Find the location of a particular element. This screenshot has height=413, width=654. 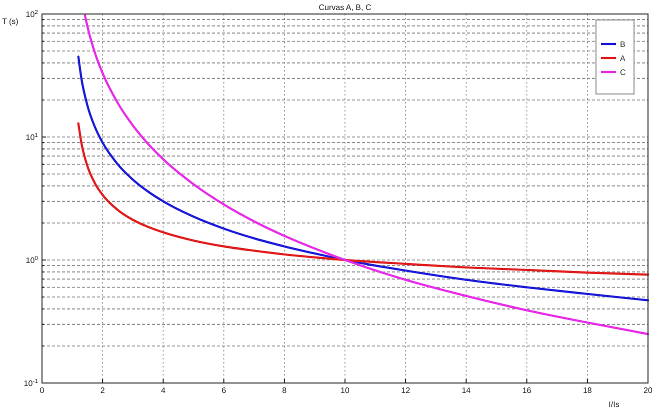

x-tick-label: 8 is located at coordinates (285, 390).